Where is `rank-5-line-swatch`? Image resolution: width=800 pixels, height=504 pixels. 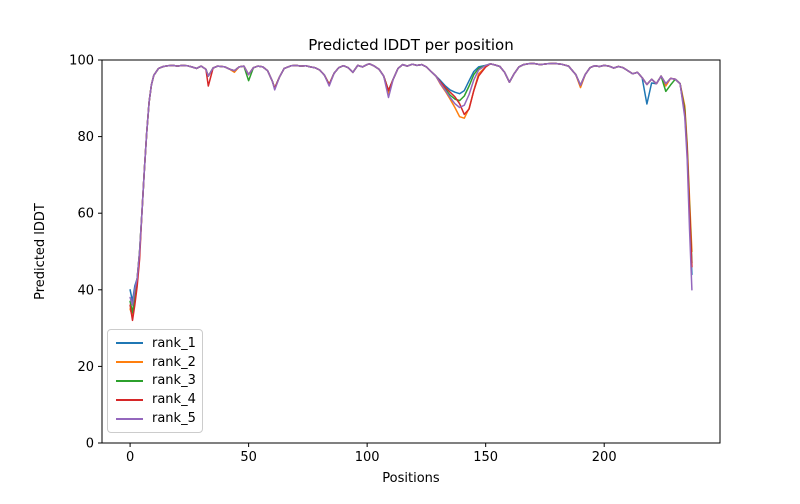
rank-5-line-swatch is located at coordinates (129, 418).